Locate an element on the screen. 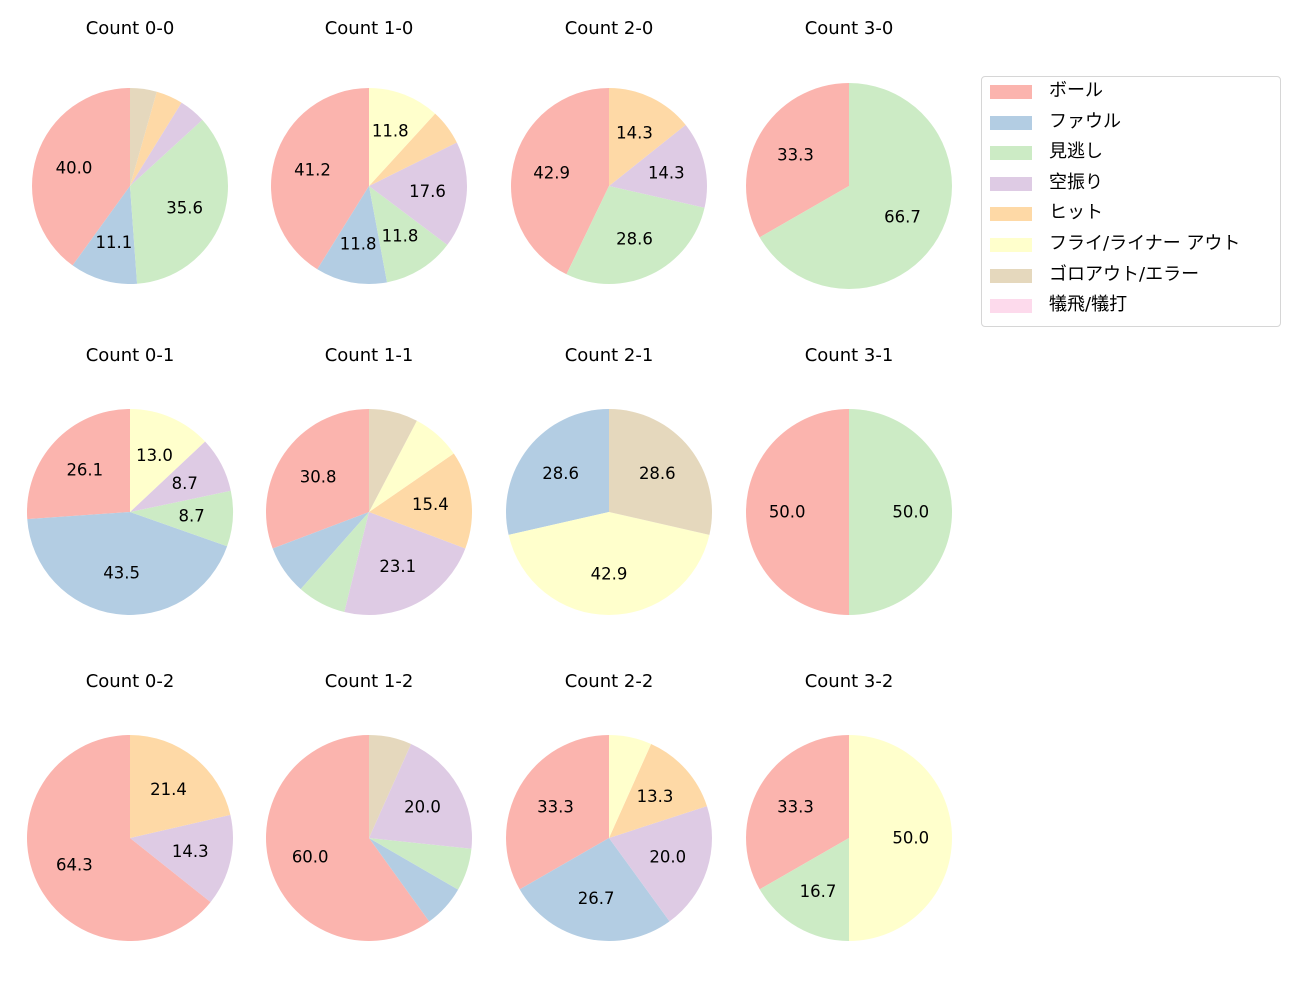 The height and width of the screenshot is (1000, 1300). legend-item-fly-liner-out: フライ/ライナー アウト is located at coordinates (1131, 245).